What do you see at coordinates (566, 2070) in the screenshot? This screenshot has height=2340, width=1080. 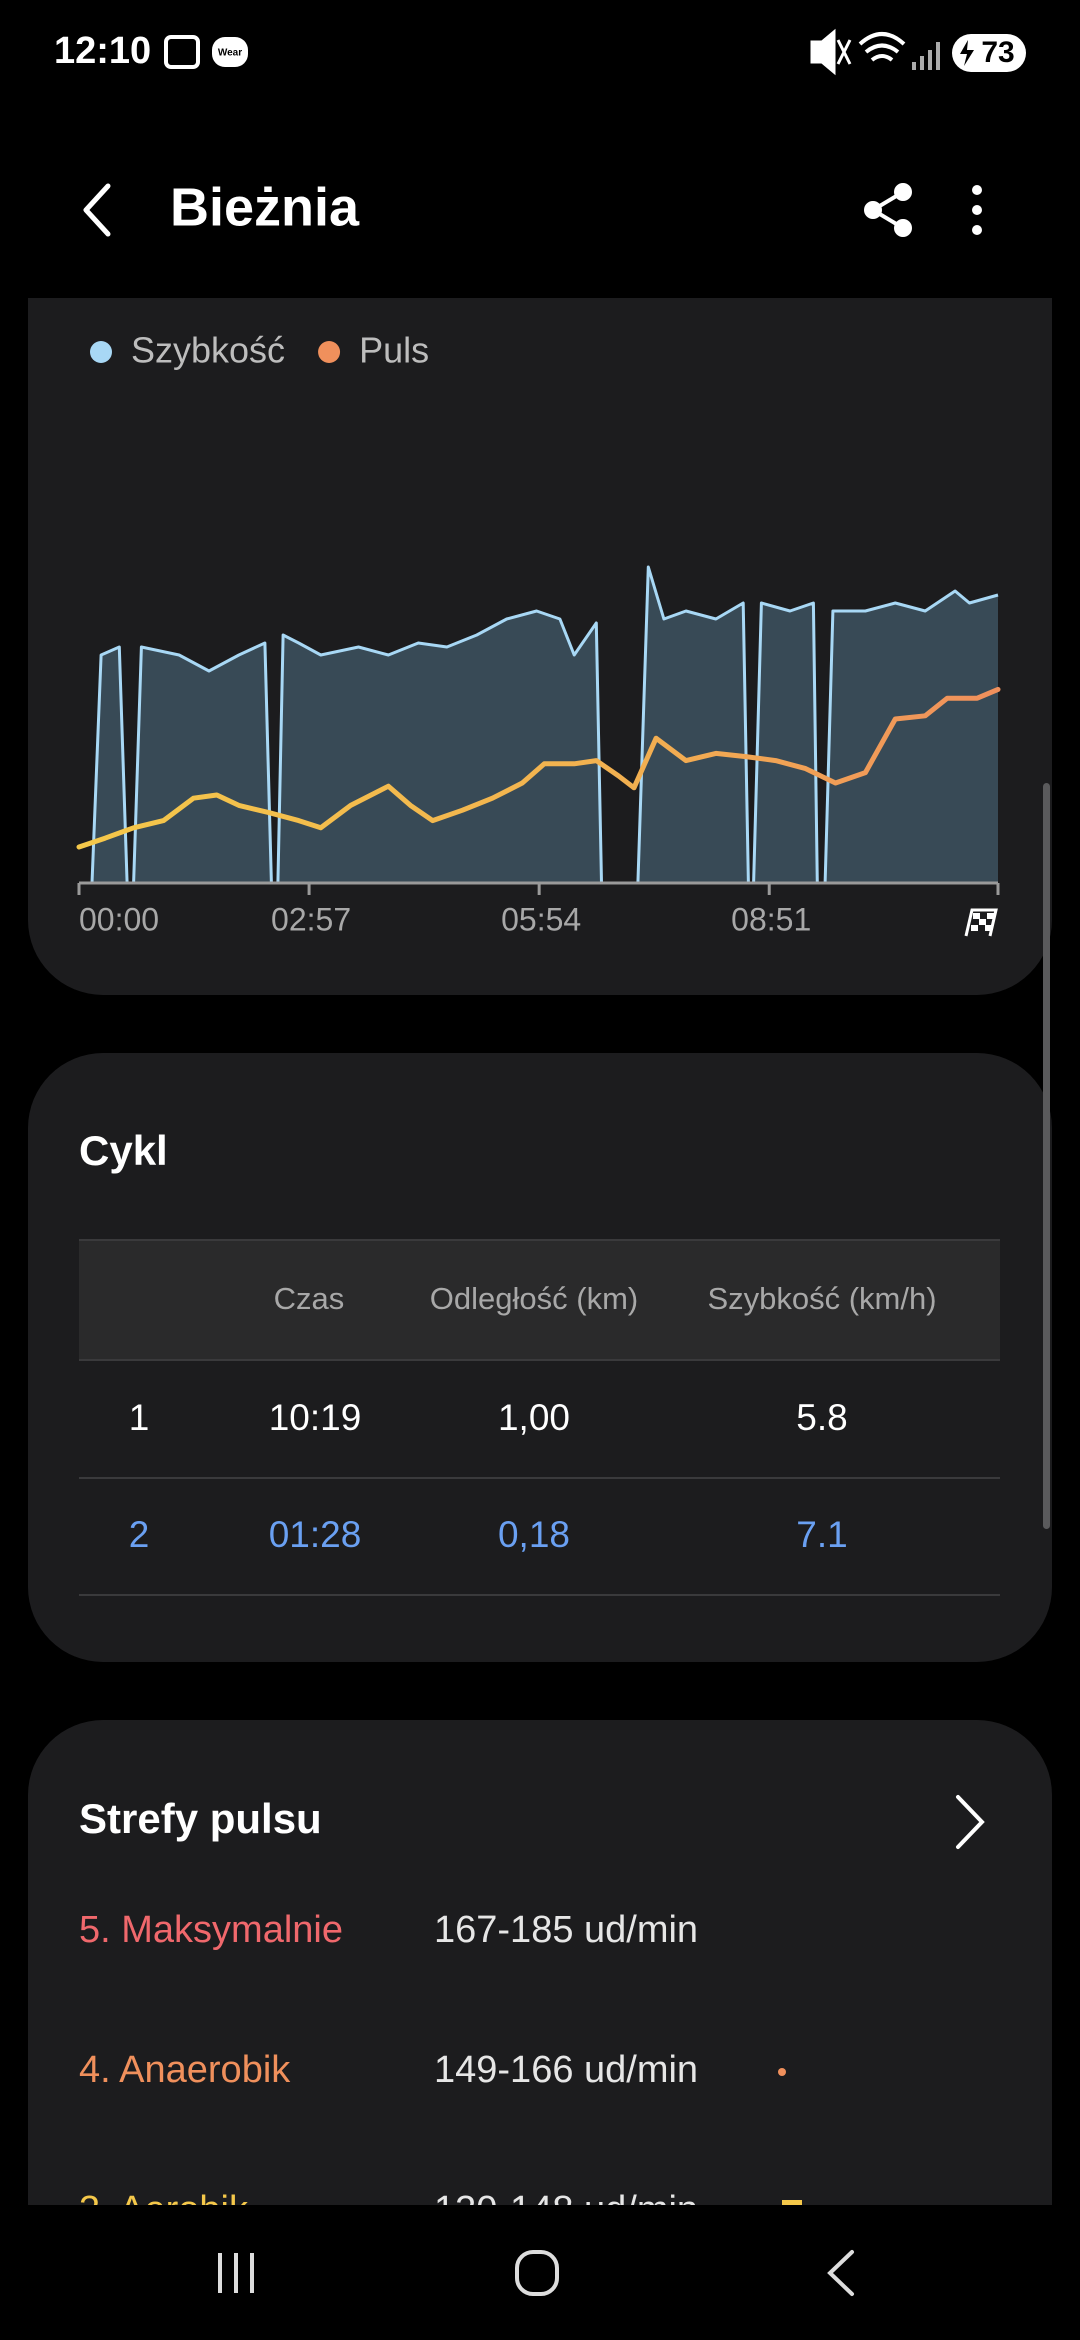 I see `zone-range: 149-166 ud/min` at bounding box center [566, 2070].